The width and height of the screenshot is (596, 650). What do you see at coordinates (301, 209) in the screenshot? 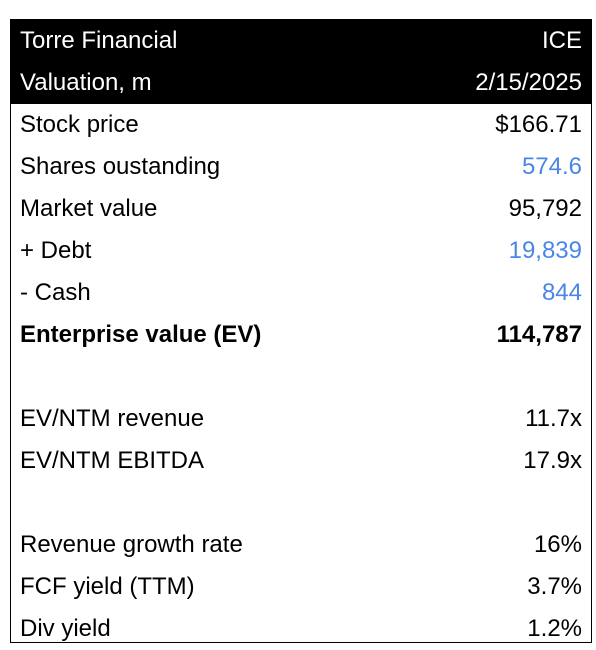
I see `row-market-value: Market value 95,792` at bounding box center [301, 209].